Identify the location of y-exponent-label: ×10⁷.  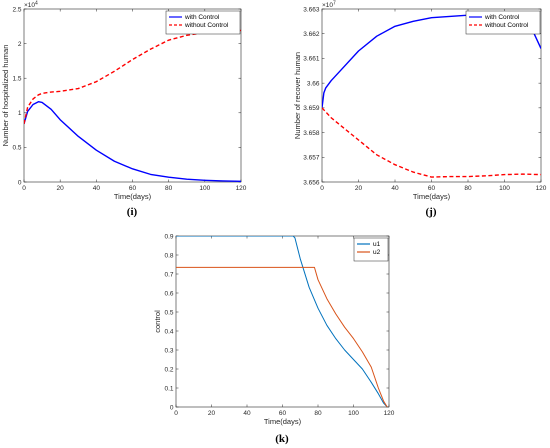
(329, 5).